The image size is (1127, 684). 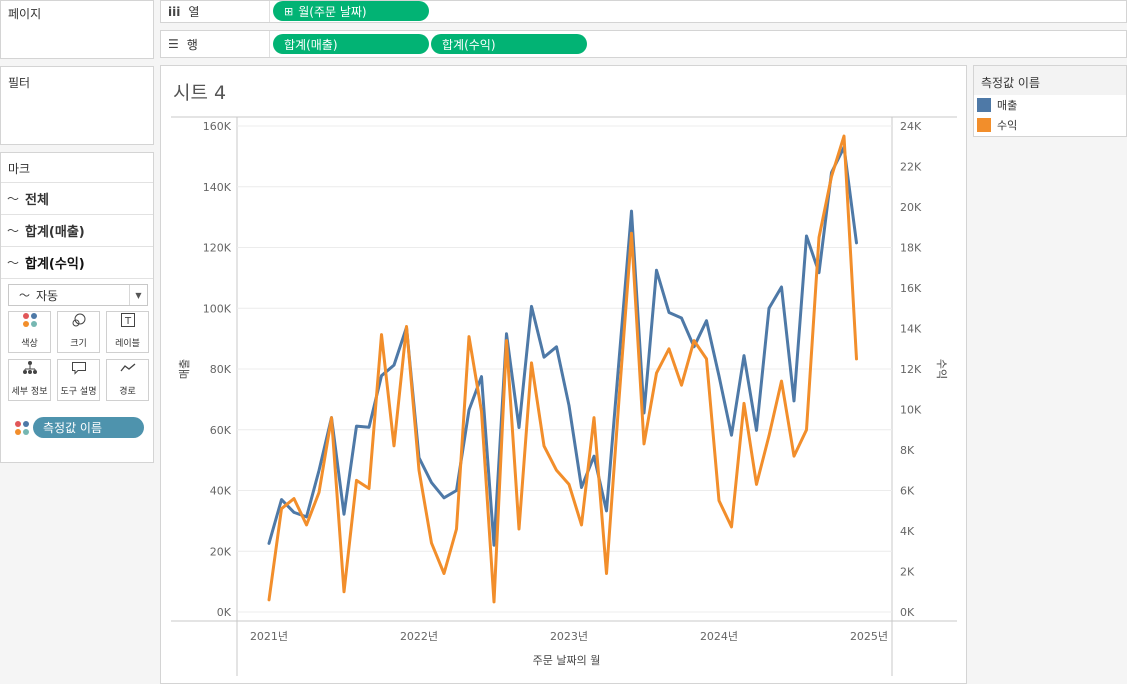 What do you see at coordinates (37, 200) in the screenshot?
I see `marks-tab-label: 전체` at bounding box center [37, 200].